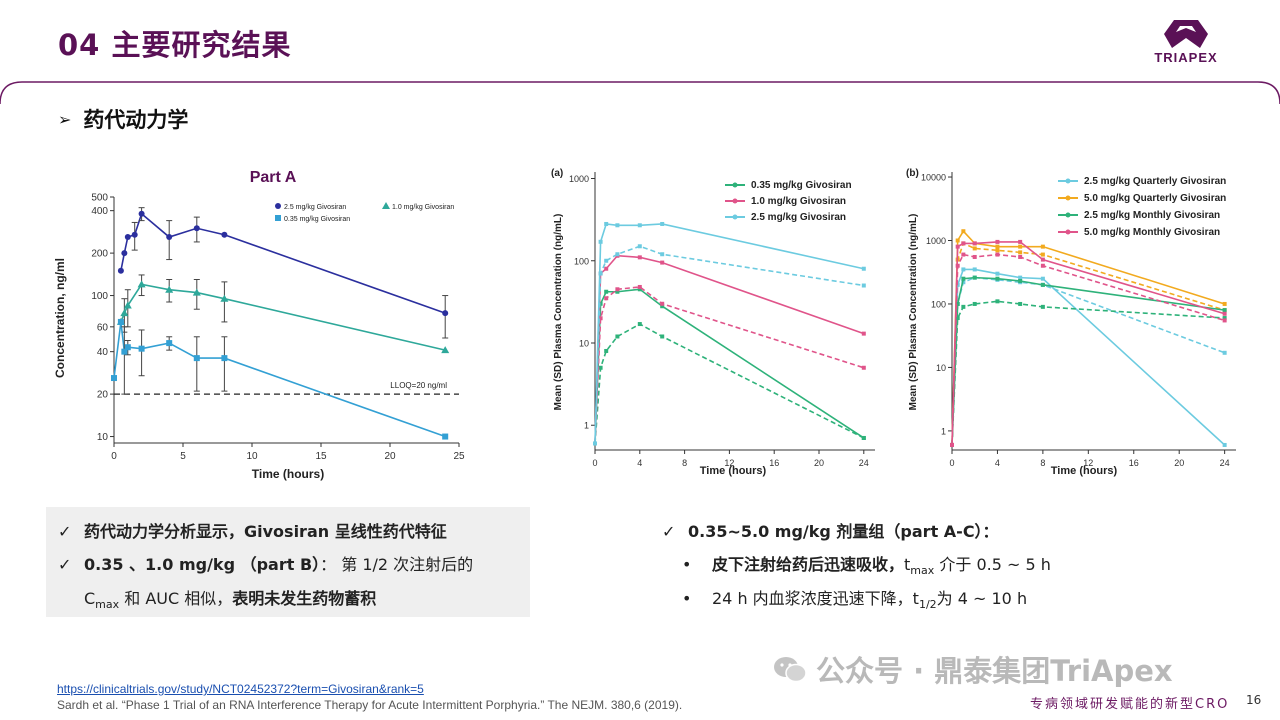 This screenshot has height=720, width=1280. I want to click on summary-left-text-1: 药代动力学分析显示，Givosiran 呈线性药代特征, so click(265, 531).